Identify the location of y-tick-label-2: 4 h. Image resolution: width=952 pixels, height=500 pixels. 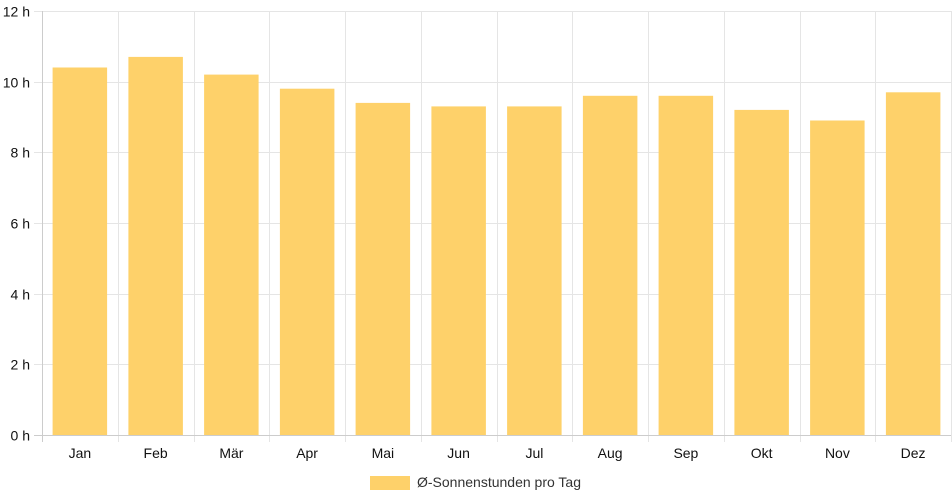
(20, 295).